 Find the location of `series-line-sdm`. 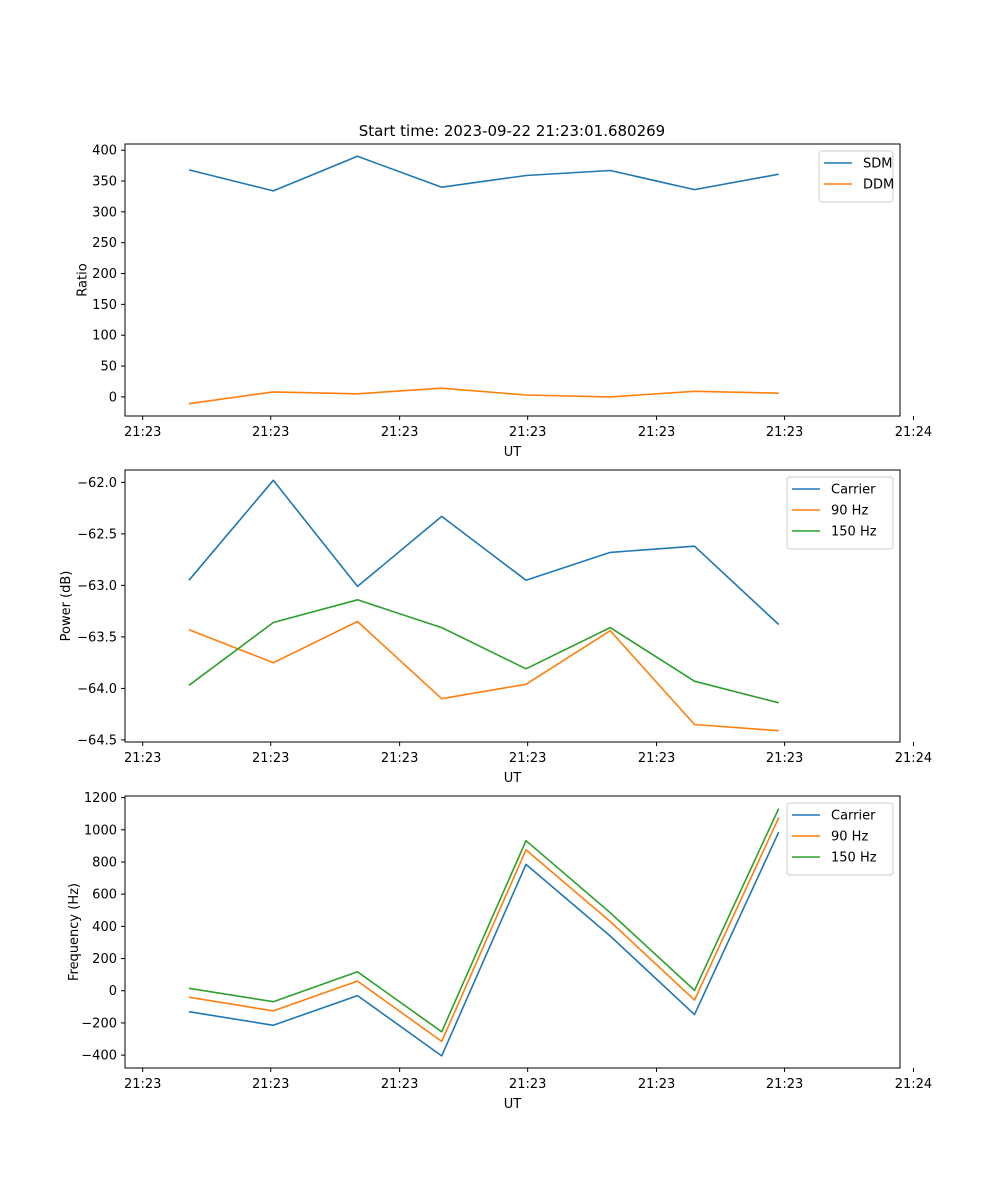

series-line-sdm is located at coordinates (483, 173).